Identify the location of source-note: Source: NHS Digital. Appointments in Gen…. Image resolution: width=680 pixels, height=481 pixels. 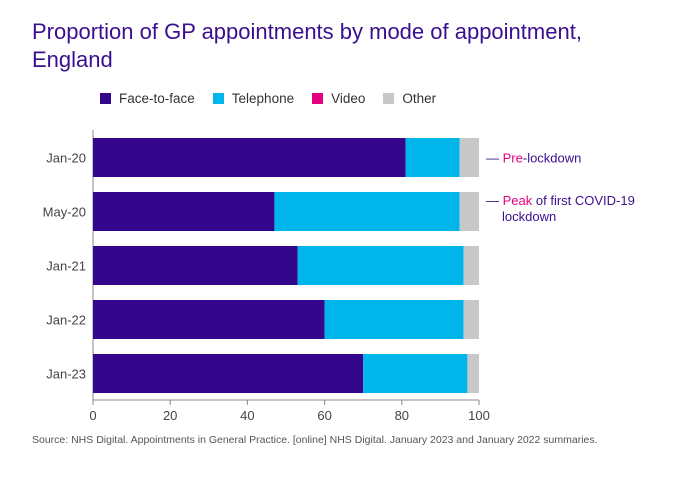
(315, 440).